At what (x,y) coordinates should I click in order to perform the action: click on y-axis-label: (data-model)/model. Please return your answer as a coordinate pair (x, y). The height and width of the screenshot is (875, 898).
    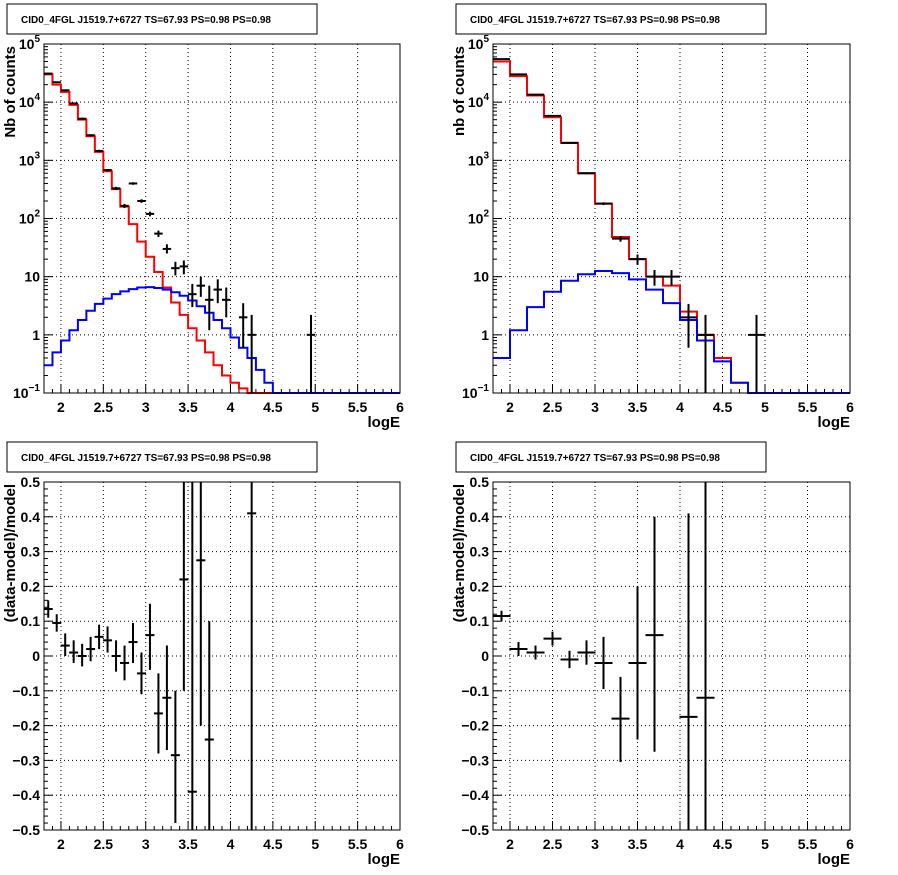
    Looking at the image, I should click on (459, 553).